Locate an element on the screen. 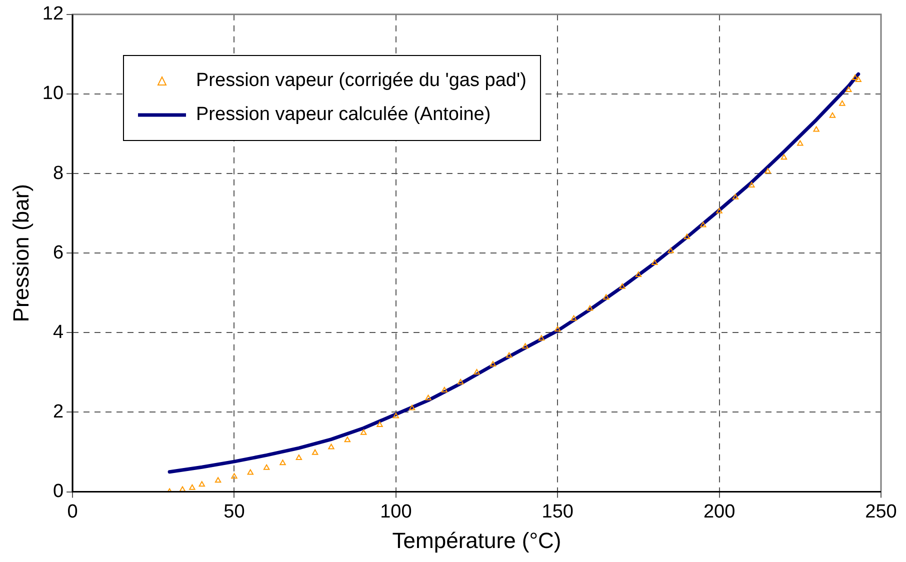 The width and height of the screenshot is (906, 562). y-tick-label: 12 is located at coordinates (53, 14).